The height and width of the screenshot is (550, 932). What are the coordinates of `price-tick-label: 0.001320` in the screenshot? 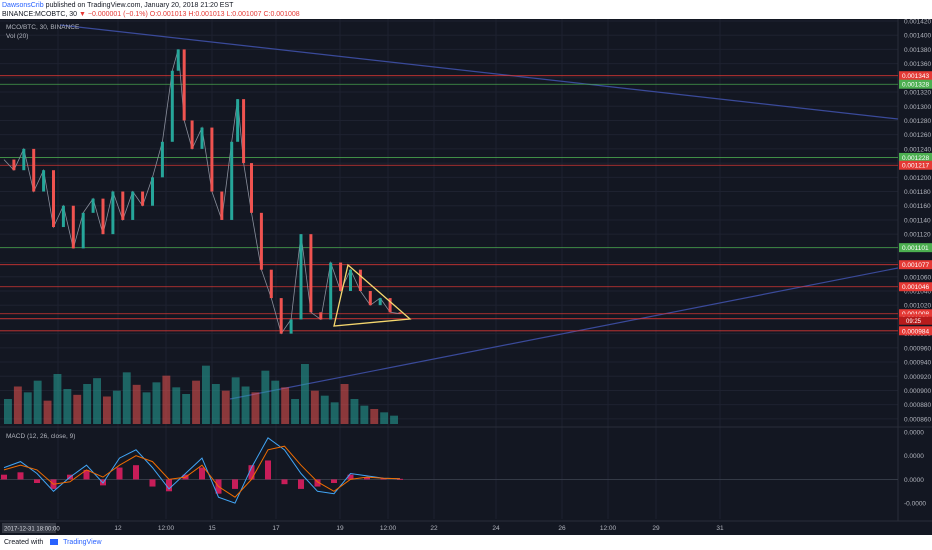 It's located at (917, 93).